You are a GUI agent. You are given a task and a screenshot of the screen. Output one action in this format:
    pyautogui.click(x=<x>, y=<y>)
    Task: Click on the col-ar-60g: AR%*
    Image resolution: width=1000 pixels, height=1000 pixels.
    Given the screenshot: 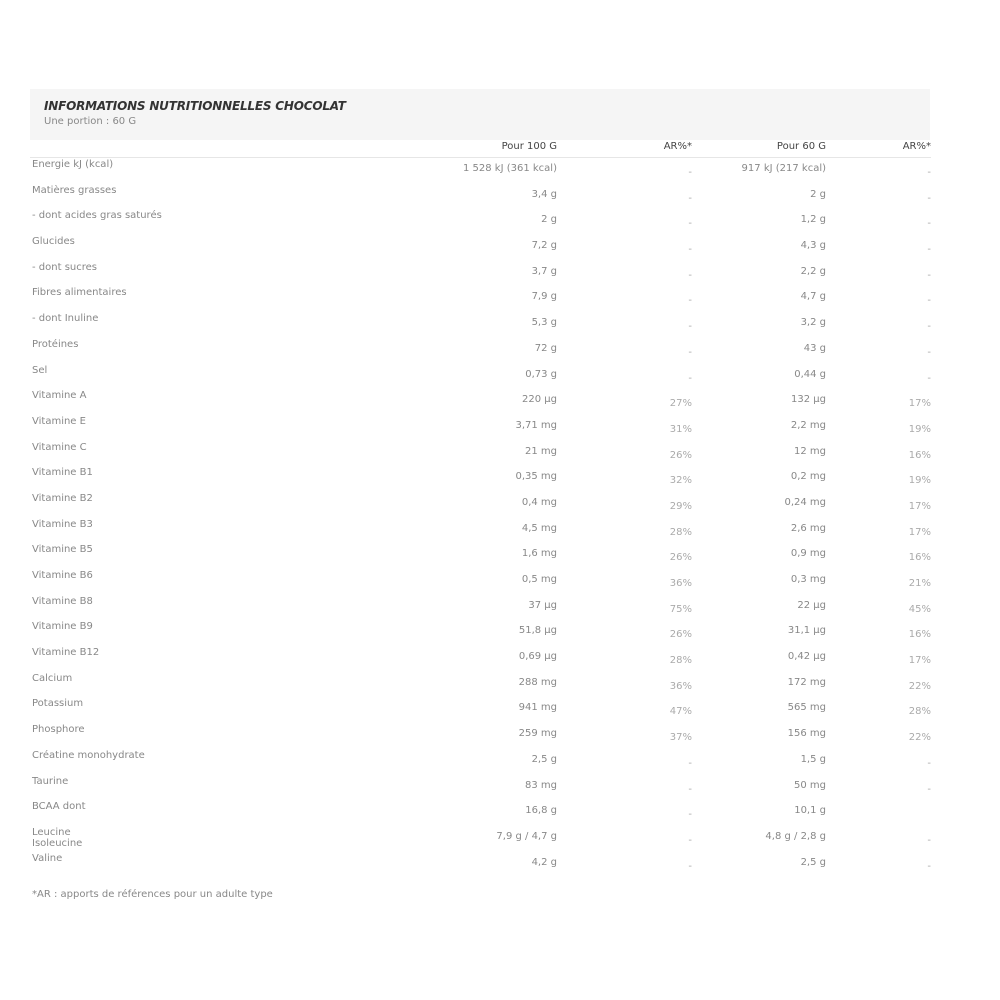 What is the action you would take?
    pyautogui.click(x=916, y=146)
    